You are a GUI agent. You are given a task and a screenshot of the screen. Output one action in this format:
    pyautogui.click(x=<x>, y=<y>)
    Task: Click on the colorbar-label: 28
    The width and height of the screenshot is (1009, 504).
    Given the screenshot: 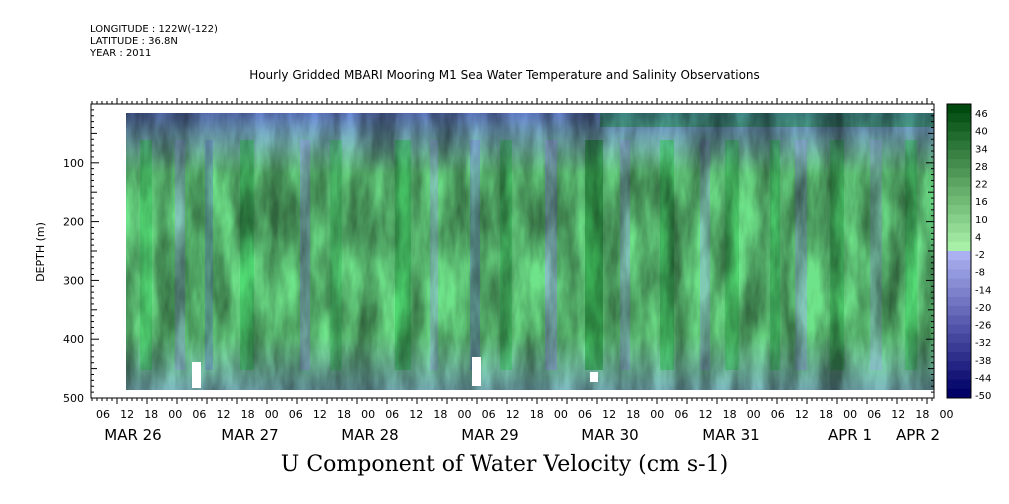 What is the action you would take?
    pyautogui.click(x=981, y=167)
    